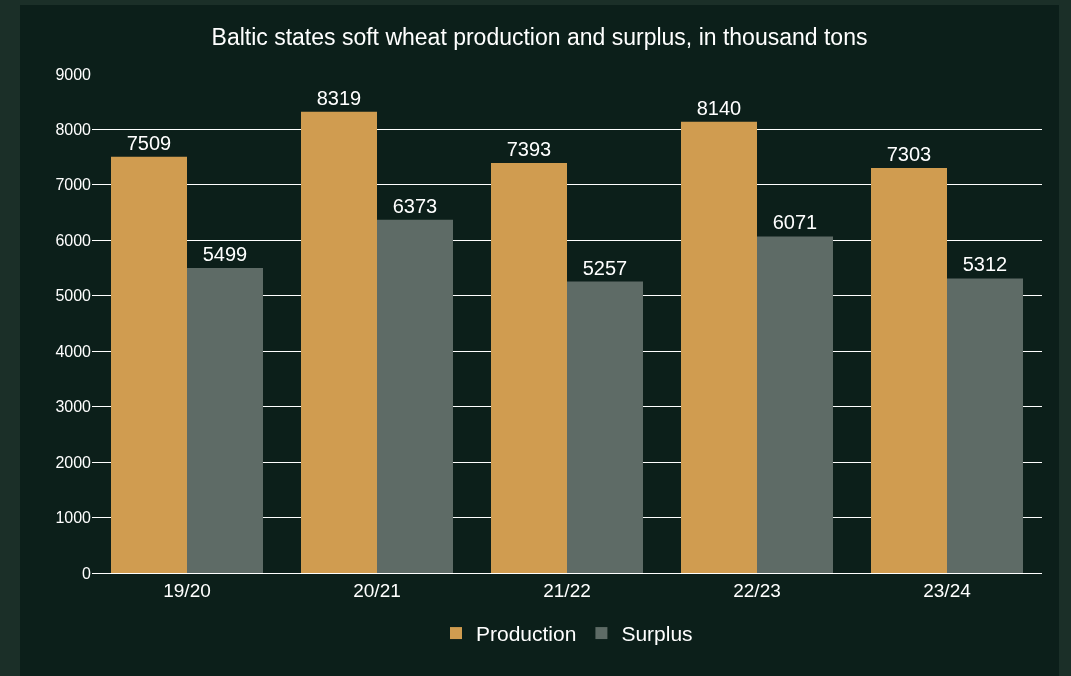 This screenshot has height=676, width=1071. I want to click on x-tick-label: 21/22, so click(567, 590).